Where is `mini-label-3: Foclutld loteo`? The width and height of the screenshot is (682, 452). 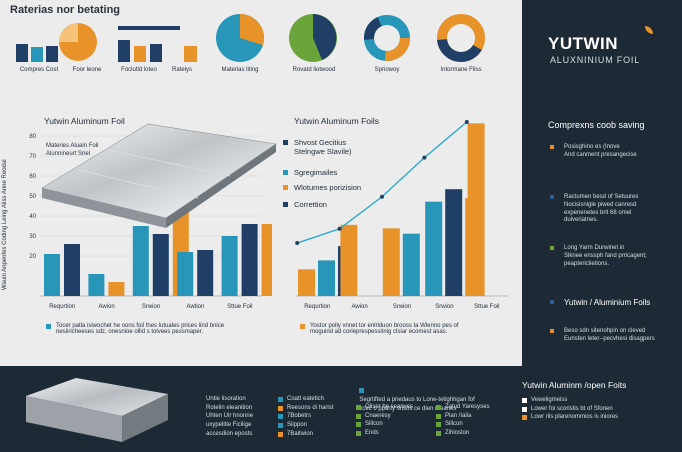
mini-label-3: Foclutld loteo is located at coordinates (139, 70).